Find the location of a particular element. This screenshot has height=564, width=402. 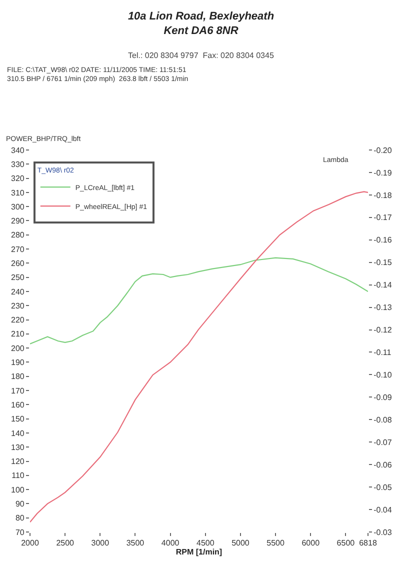

y2-tick-label: -0.15 is located at coordinates (383, 263).